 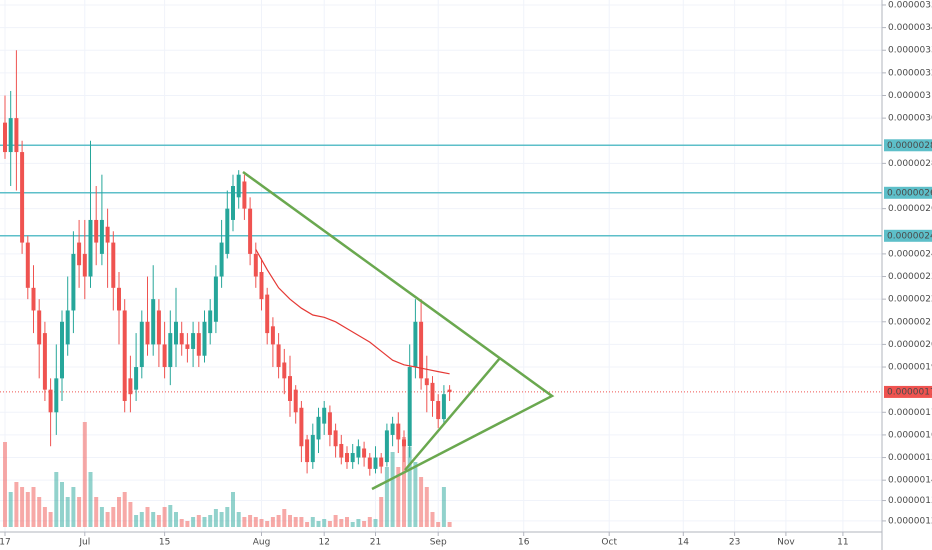 What do you see at coordinates (786, 543) in the screenshot?
I see `x-tick-label: Nov` at bounding box center [786, 543].